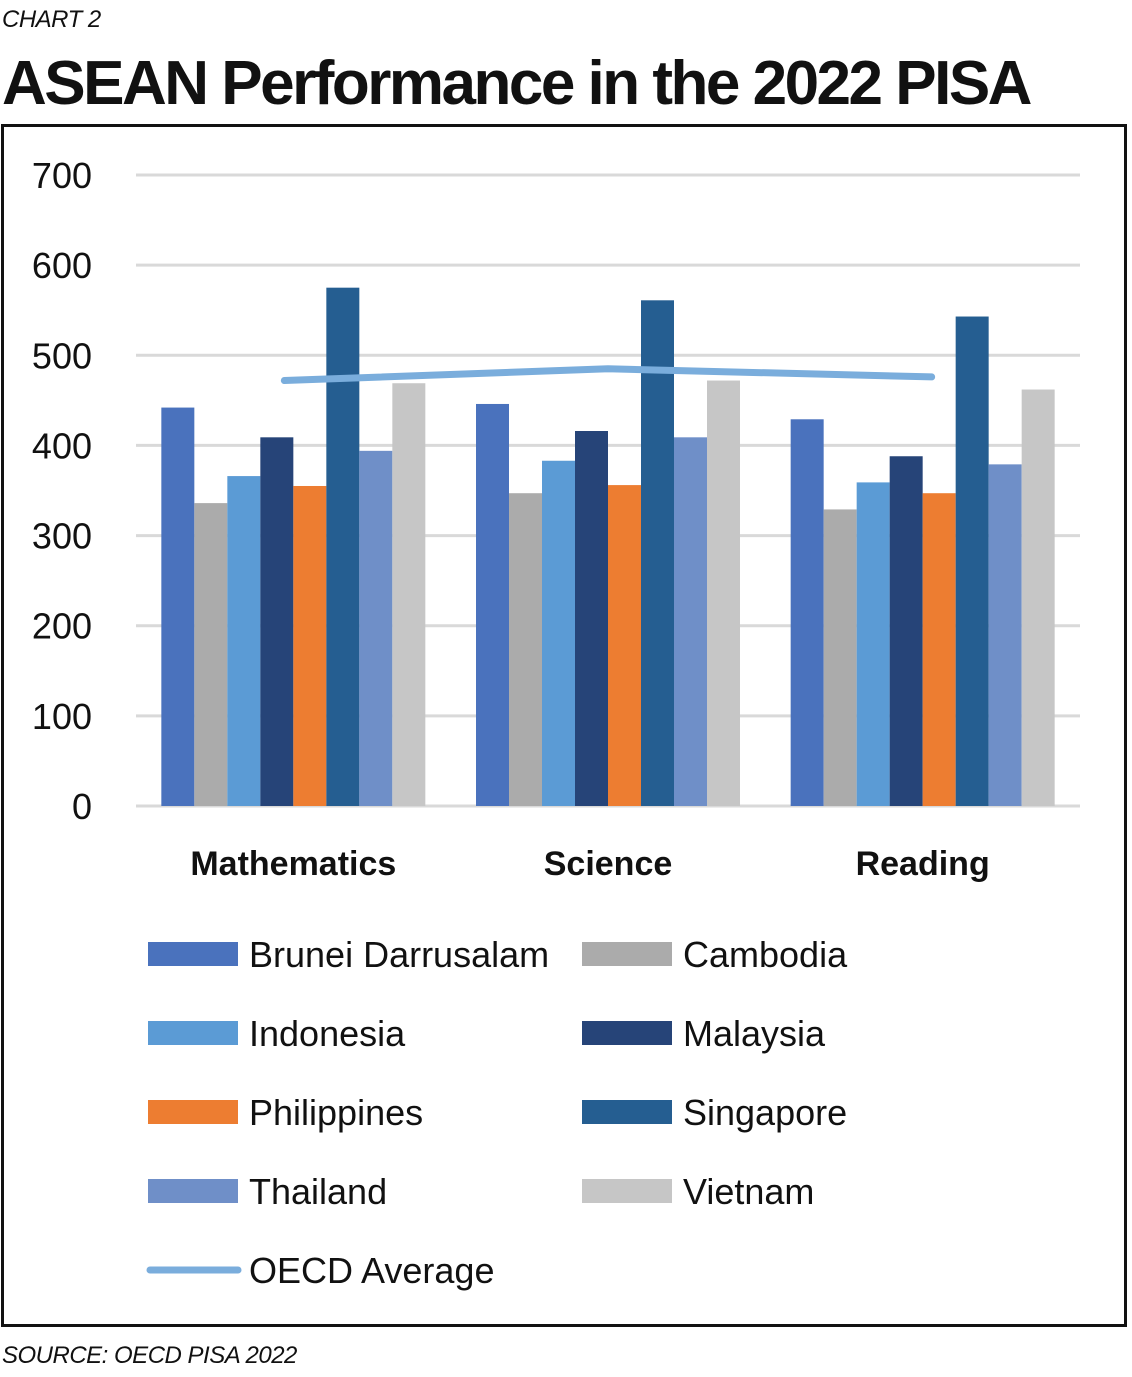 The height and width of the screenshot is (1377, 1132). What do you see at coordinates (591, 618) in the screenshot?
I see `bar-malaysia-science` at bounding box center [591, 618].